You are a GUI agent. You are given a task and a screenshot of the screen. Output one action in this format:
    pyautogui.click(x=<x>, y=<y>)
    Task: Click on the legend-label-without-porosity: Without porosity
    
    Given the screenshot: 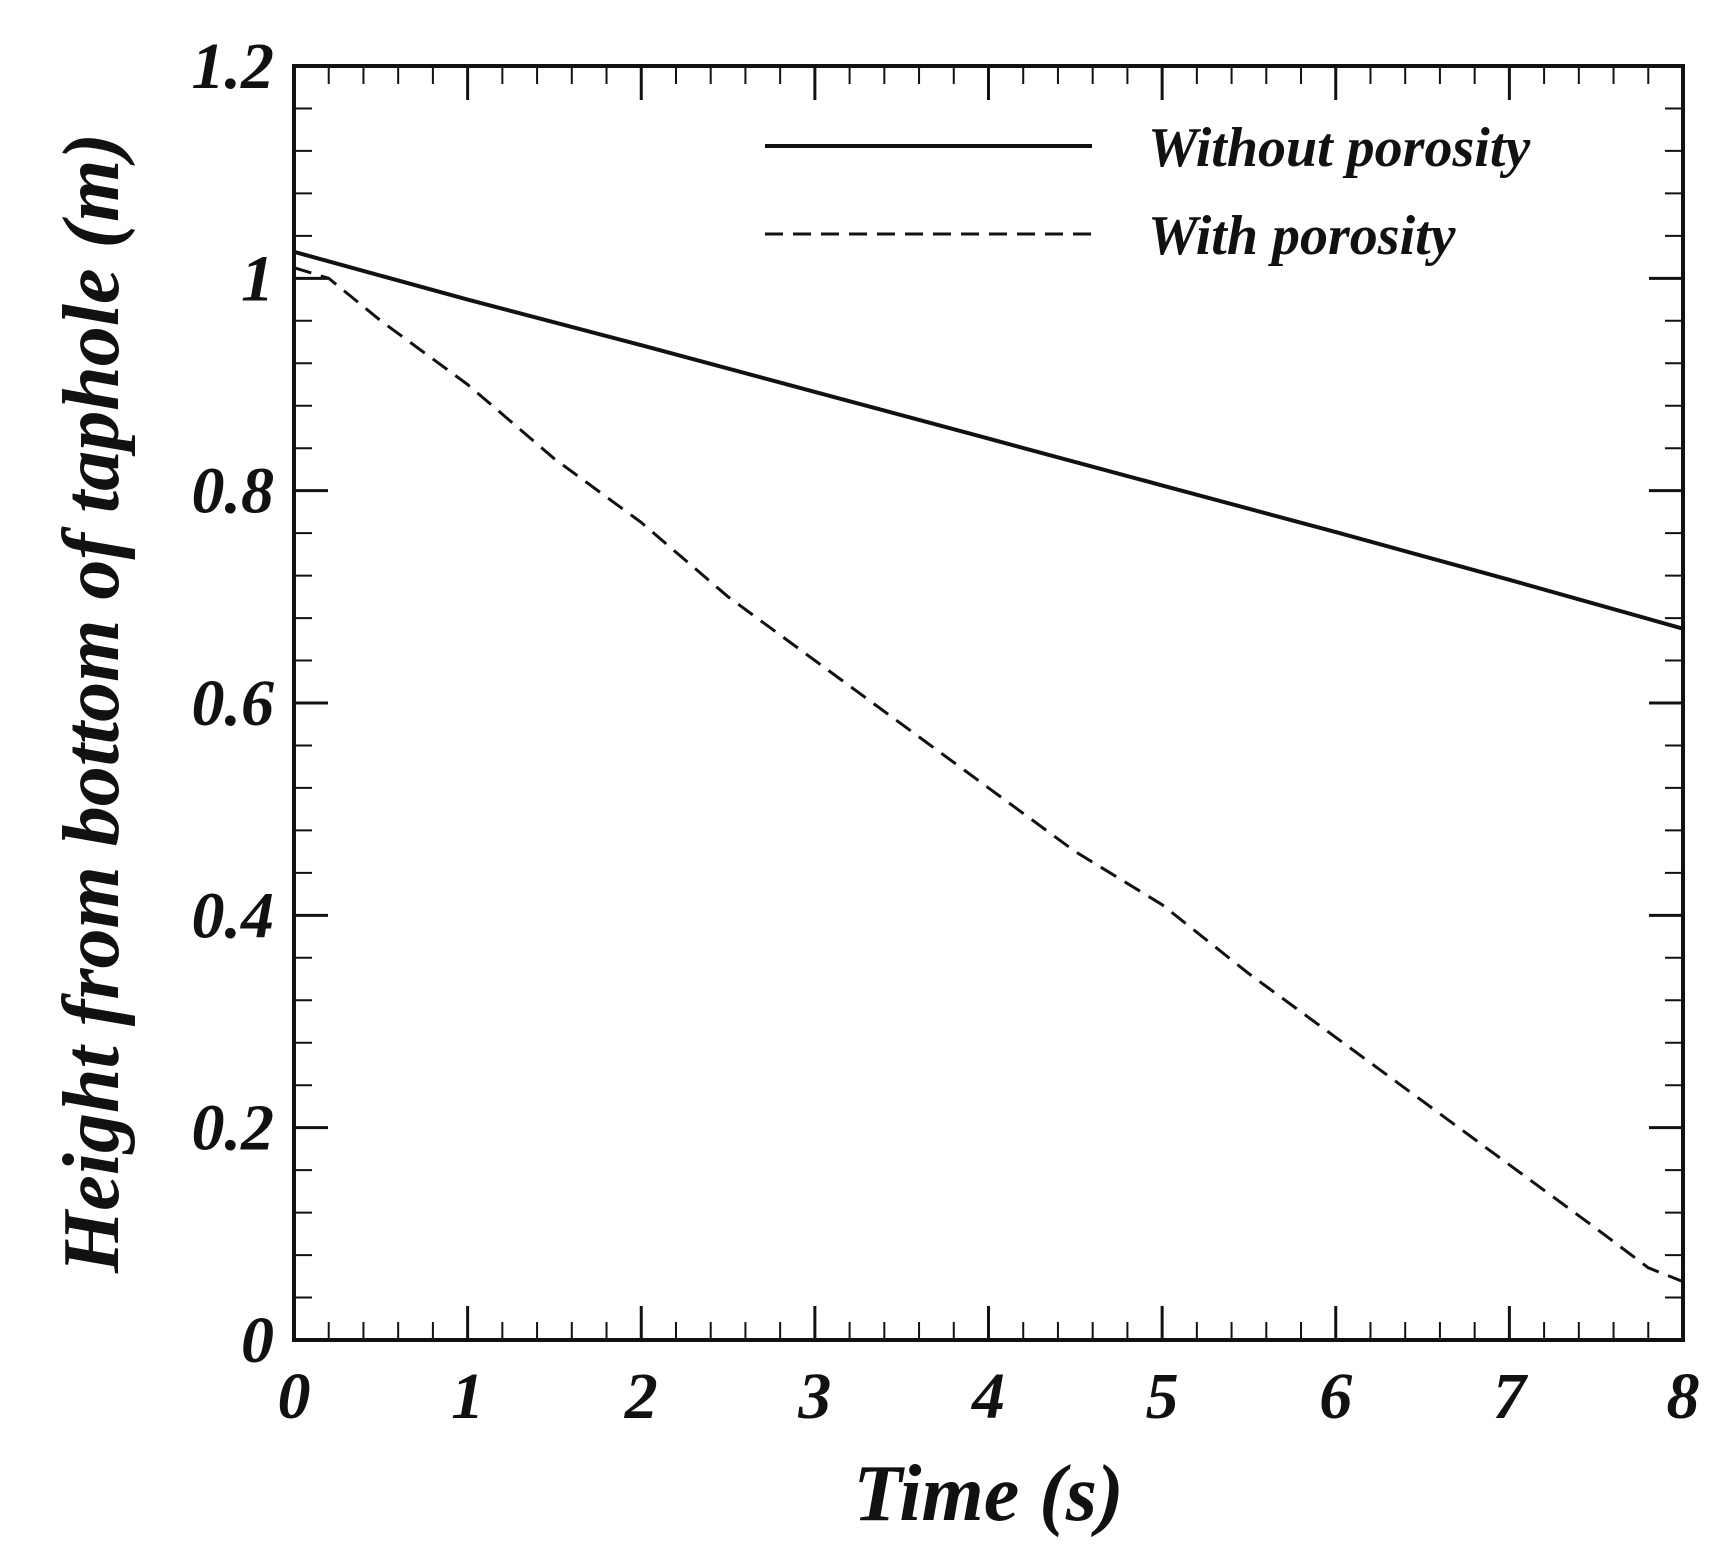 What is the action you would take?
    pyautogui.click(x=1339, y=148)
    